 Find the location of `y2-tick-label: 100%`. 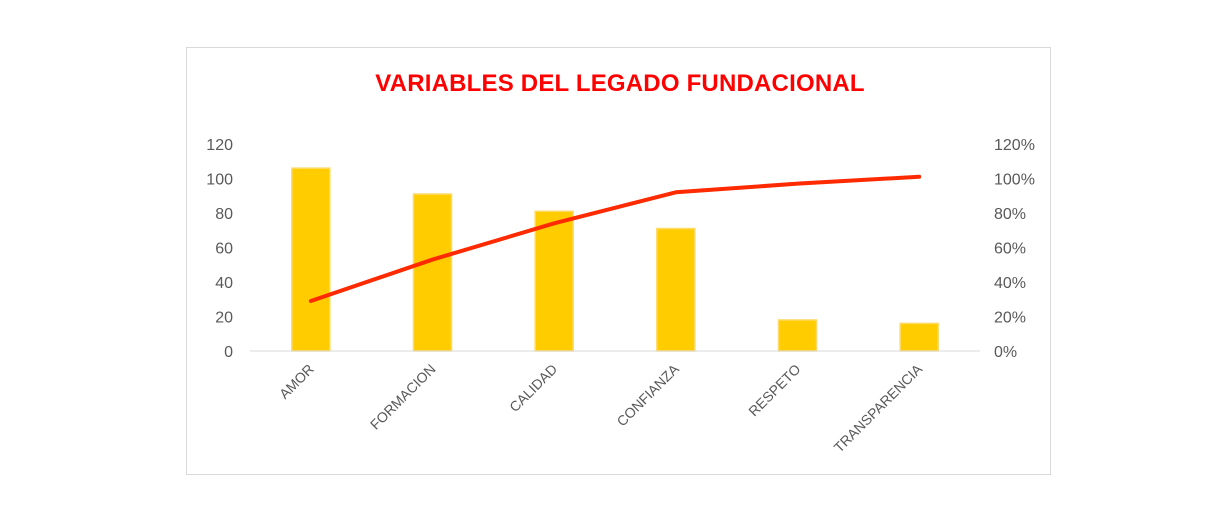

y2-tick-label: 100% is located at coordinates (1014, 180).